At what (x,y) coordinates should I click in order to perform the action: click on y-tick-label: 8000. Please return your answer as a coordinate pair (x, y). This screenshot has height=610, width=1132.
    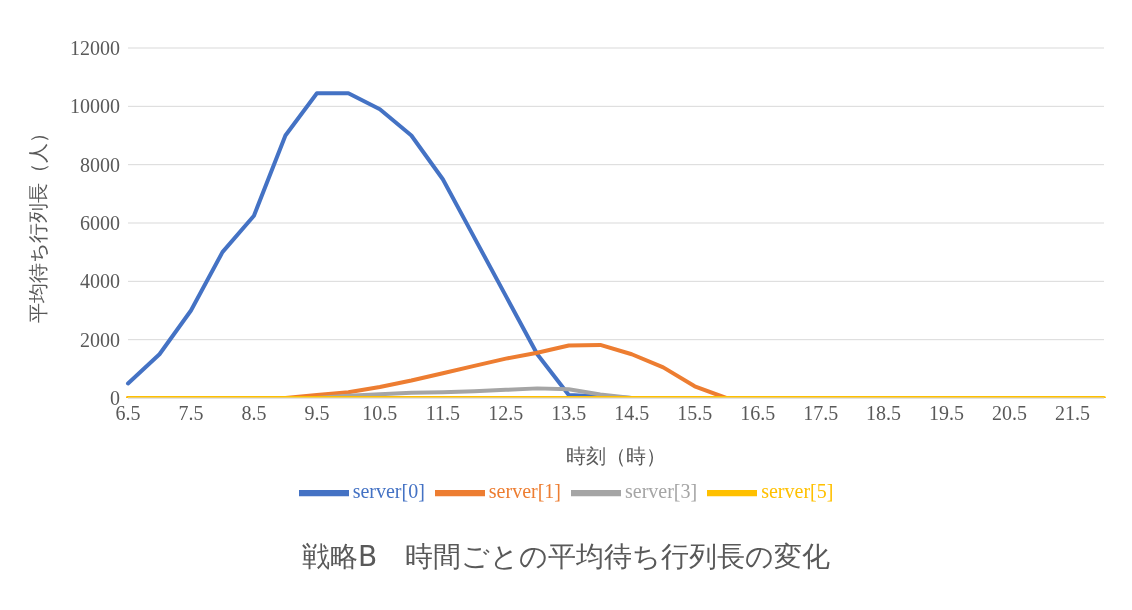
    Looking at the image, I should click on (100, 164).